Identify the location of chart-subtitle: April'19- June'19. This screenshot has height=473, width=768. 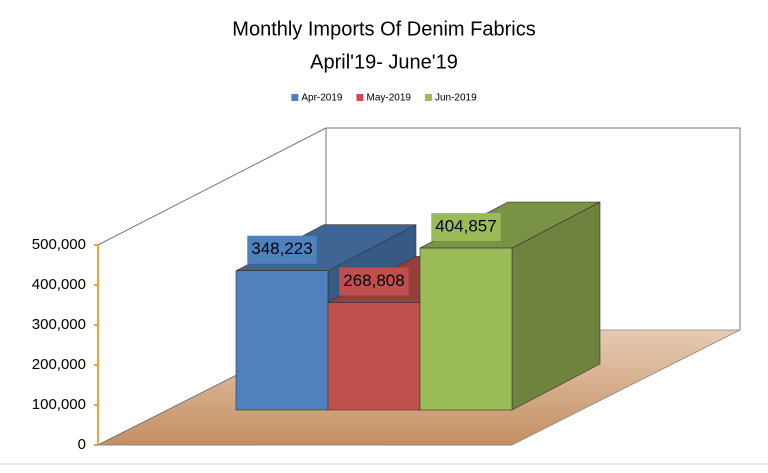
(384, 62).